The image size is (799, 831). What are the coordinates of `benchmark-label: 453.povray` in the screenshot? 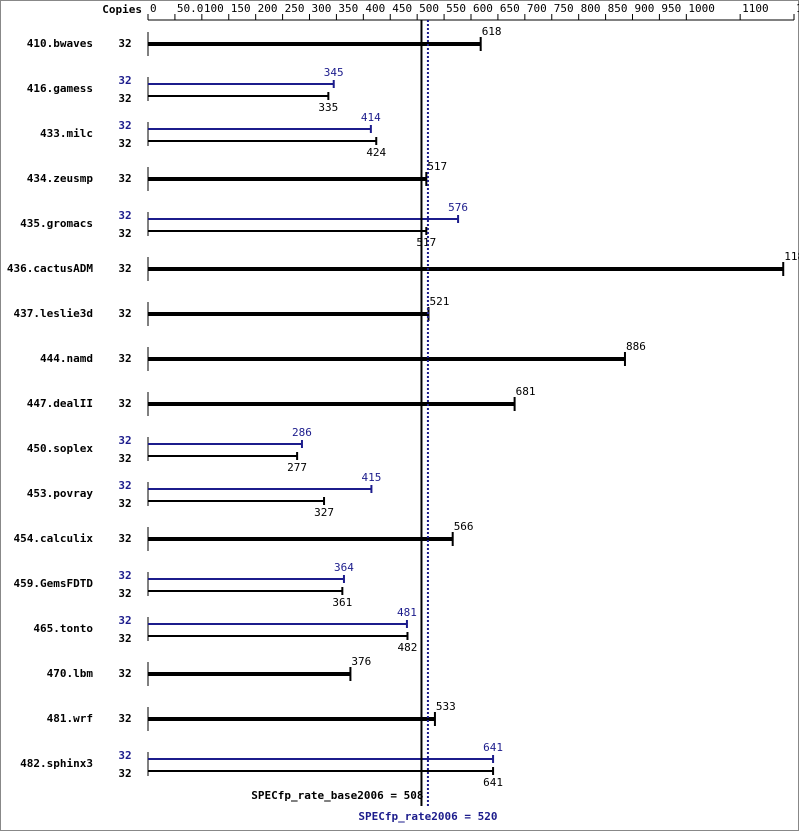 It's located at (60, 493).